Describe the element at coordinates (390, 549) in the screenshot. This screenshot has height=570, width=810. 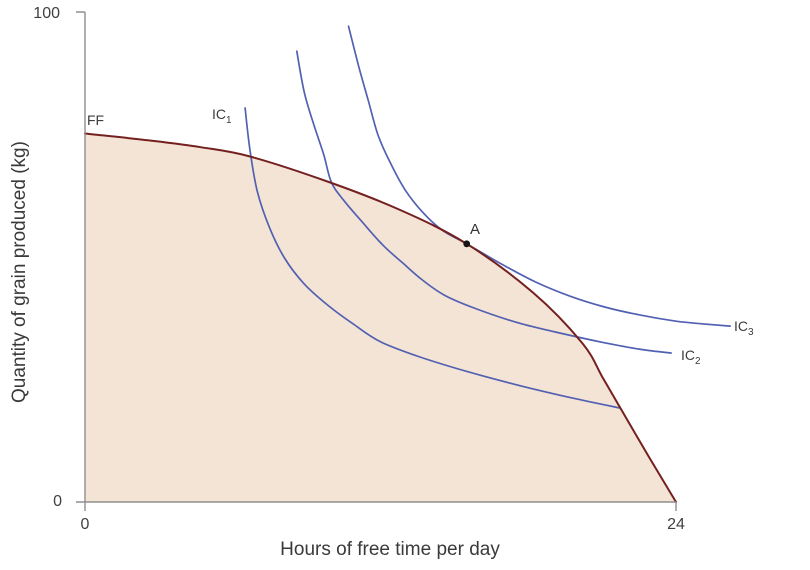
I see `x-axis-title: Hours of free time per day` at that location.